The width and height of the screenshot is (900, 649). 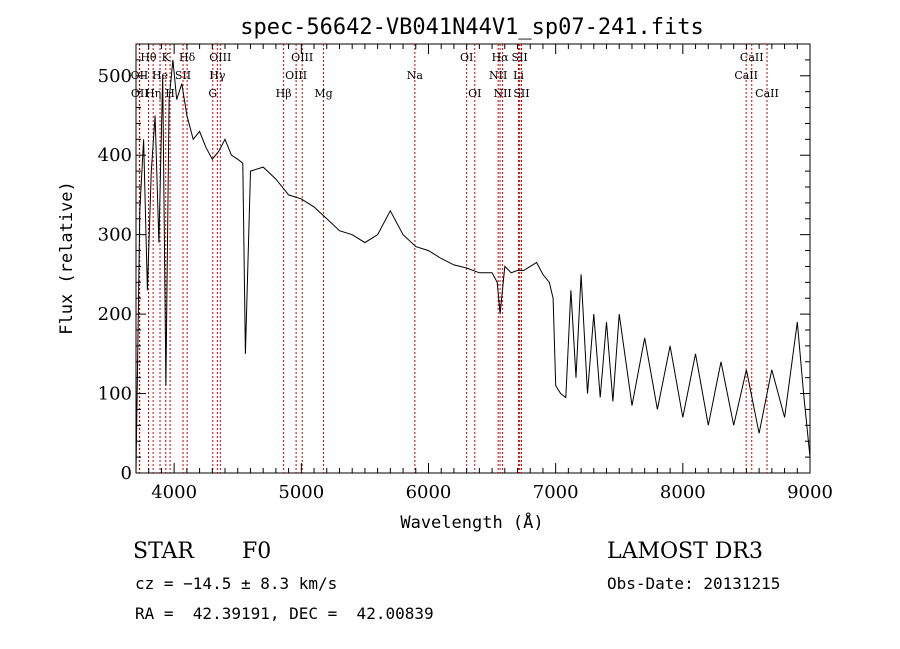 What do you see at coordinates (170, 93) in the screenshot?
I see `marker-label-20: H` at bounding box center [170, 93].